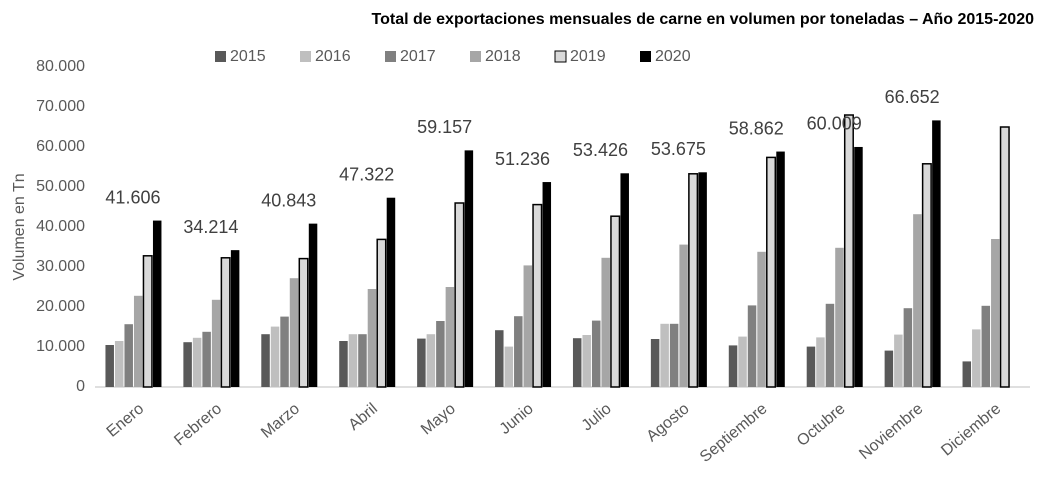 The image size is (1039, 486). What do you see at coordinates (834, 124) in the screenshot?
I see `data-label: 60.009` at bounding box center [834, 124].